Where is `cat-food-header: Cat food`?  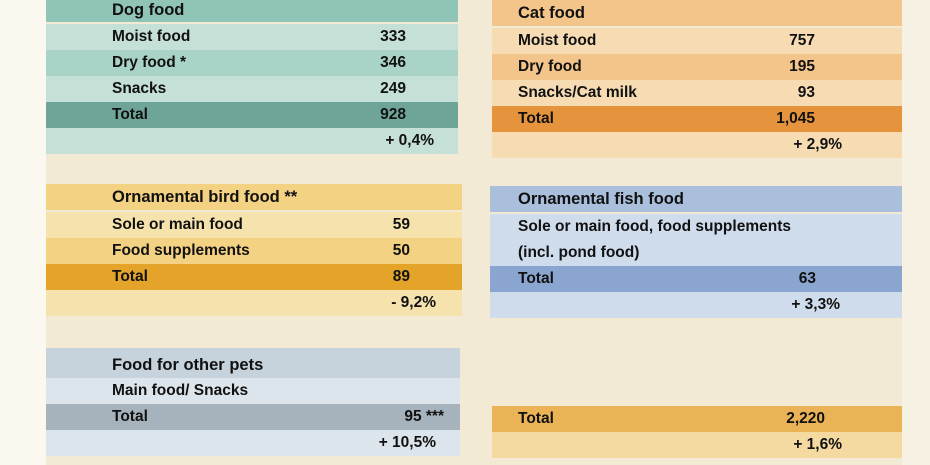
cat-food-header: Cat food is located at coordinates (697, 13).